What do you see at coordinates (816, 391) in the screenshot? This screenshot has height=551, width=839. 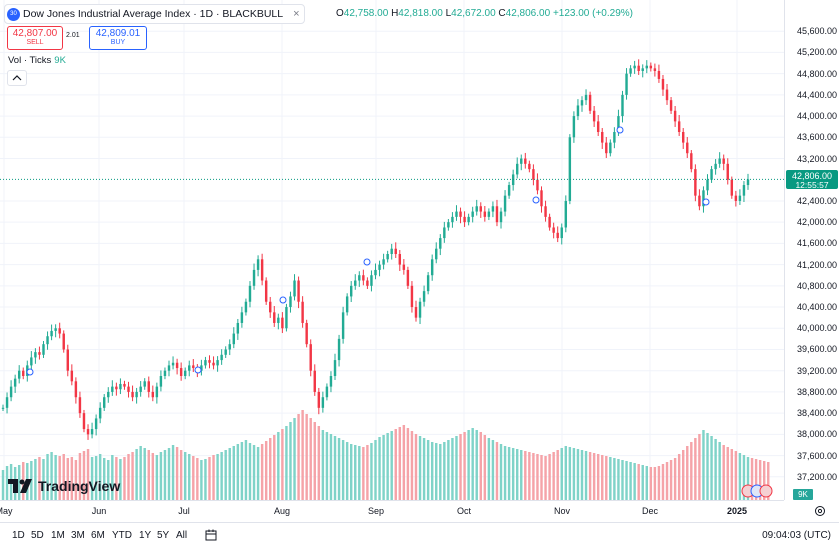 I see `price-tick-label: 38,800.00` at bounding box center [816, 391].